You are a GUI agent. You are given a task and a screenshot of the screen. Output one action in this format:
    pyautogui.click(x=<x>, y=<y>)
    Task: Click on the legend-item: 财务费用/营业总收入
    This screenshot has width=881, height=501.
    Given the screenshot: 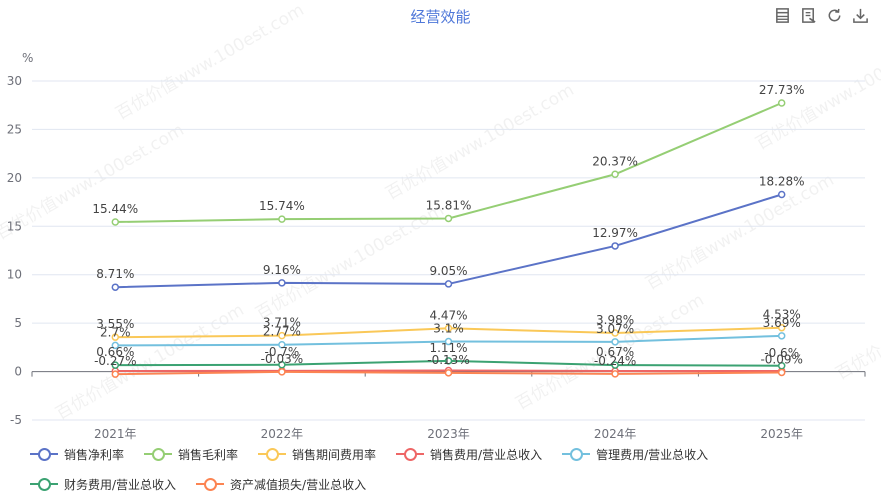 What is the action you would take?
    pyautogui.click(x=103, y=484)
    